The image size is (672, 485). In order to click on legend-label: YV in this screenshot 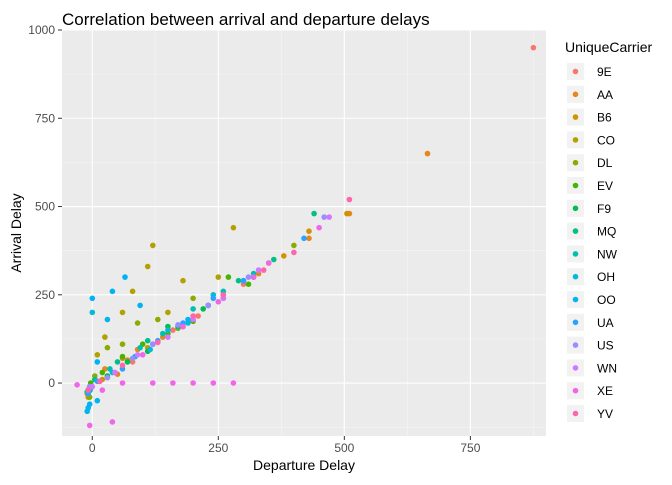, I will do `click(605, 414)`.